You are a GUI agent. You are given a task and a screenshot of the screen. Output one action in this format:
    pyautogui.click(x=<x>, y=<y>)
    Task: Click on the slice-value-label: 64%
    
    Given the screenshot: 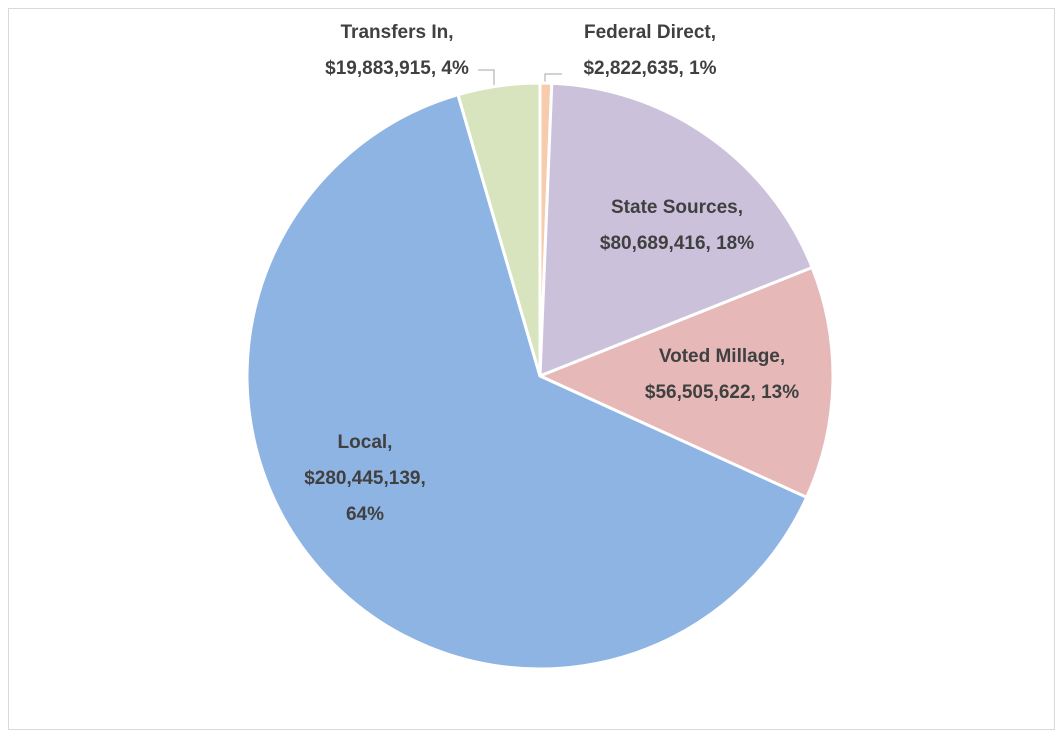 What is the action you would take?
    pyautogui.click(x=365, y=514)
    